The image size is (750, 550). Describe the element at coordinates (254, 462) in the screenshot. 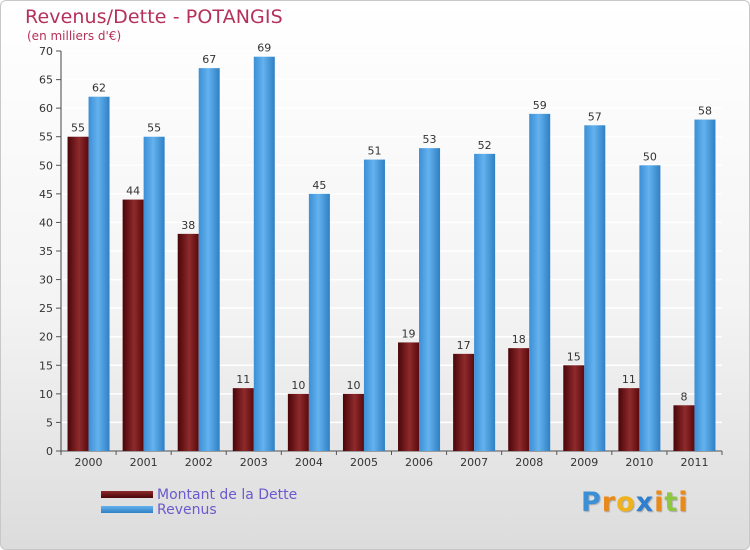

I see `x-tick-label: 2003` at that location.